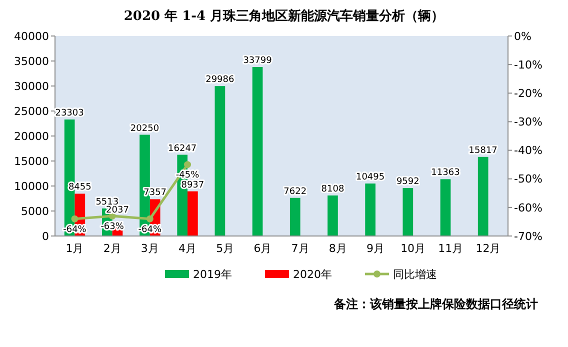 This screenshot has width=568, height=347. Describe the element at coordinates (413, 248) in the screenshot. I see `x-tick-label: 10月` at that location.